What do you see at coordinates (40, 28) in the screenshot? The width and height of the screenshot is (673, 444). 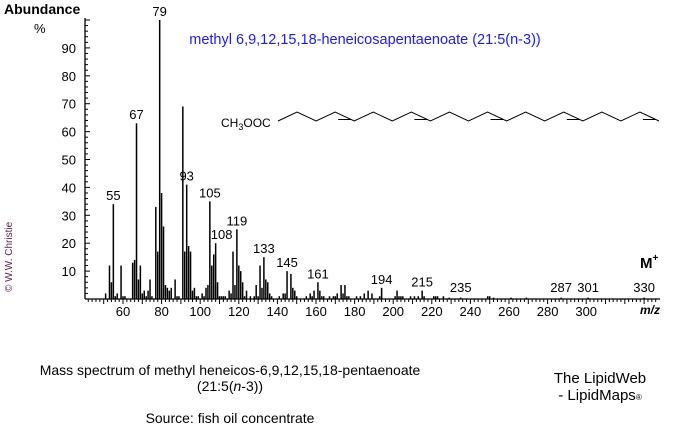 I see `y-axis-unit: %` at bounding box center [40, 28].